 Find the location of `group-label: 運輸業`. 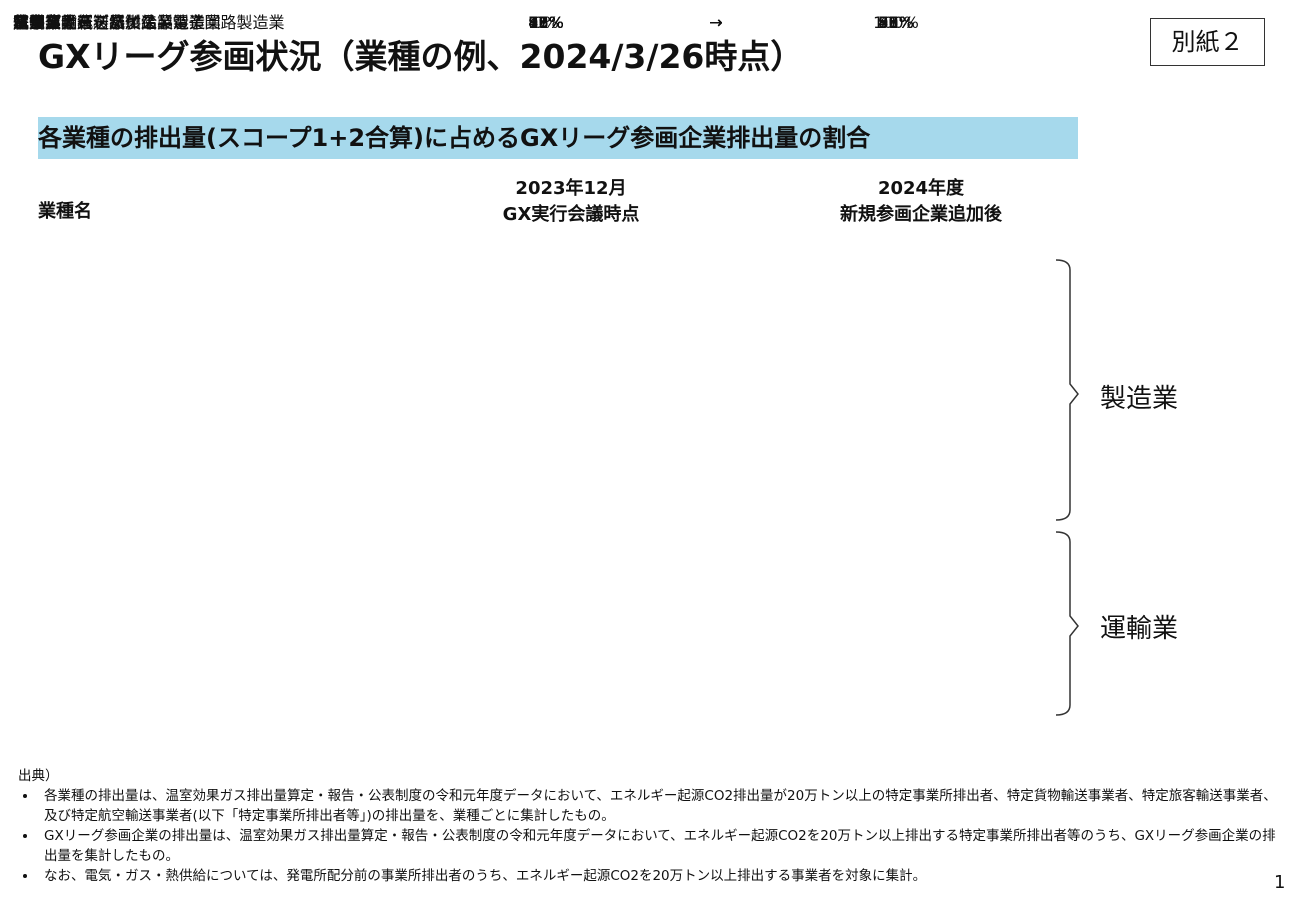

group-label: 運輸業 is located at coordinates (1139, 629).